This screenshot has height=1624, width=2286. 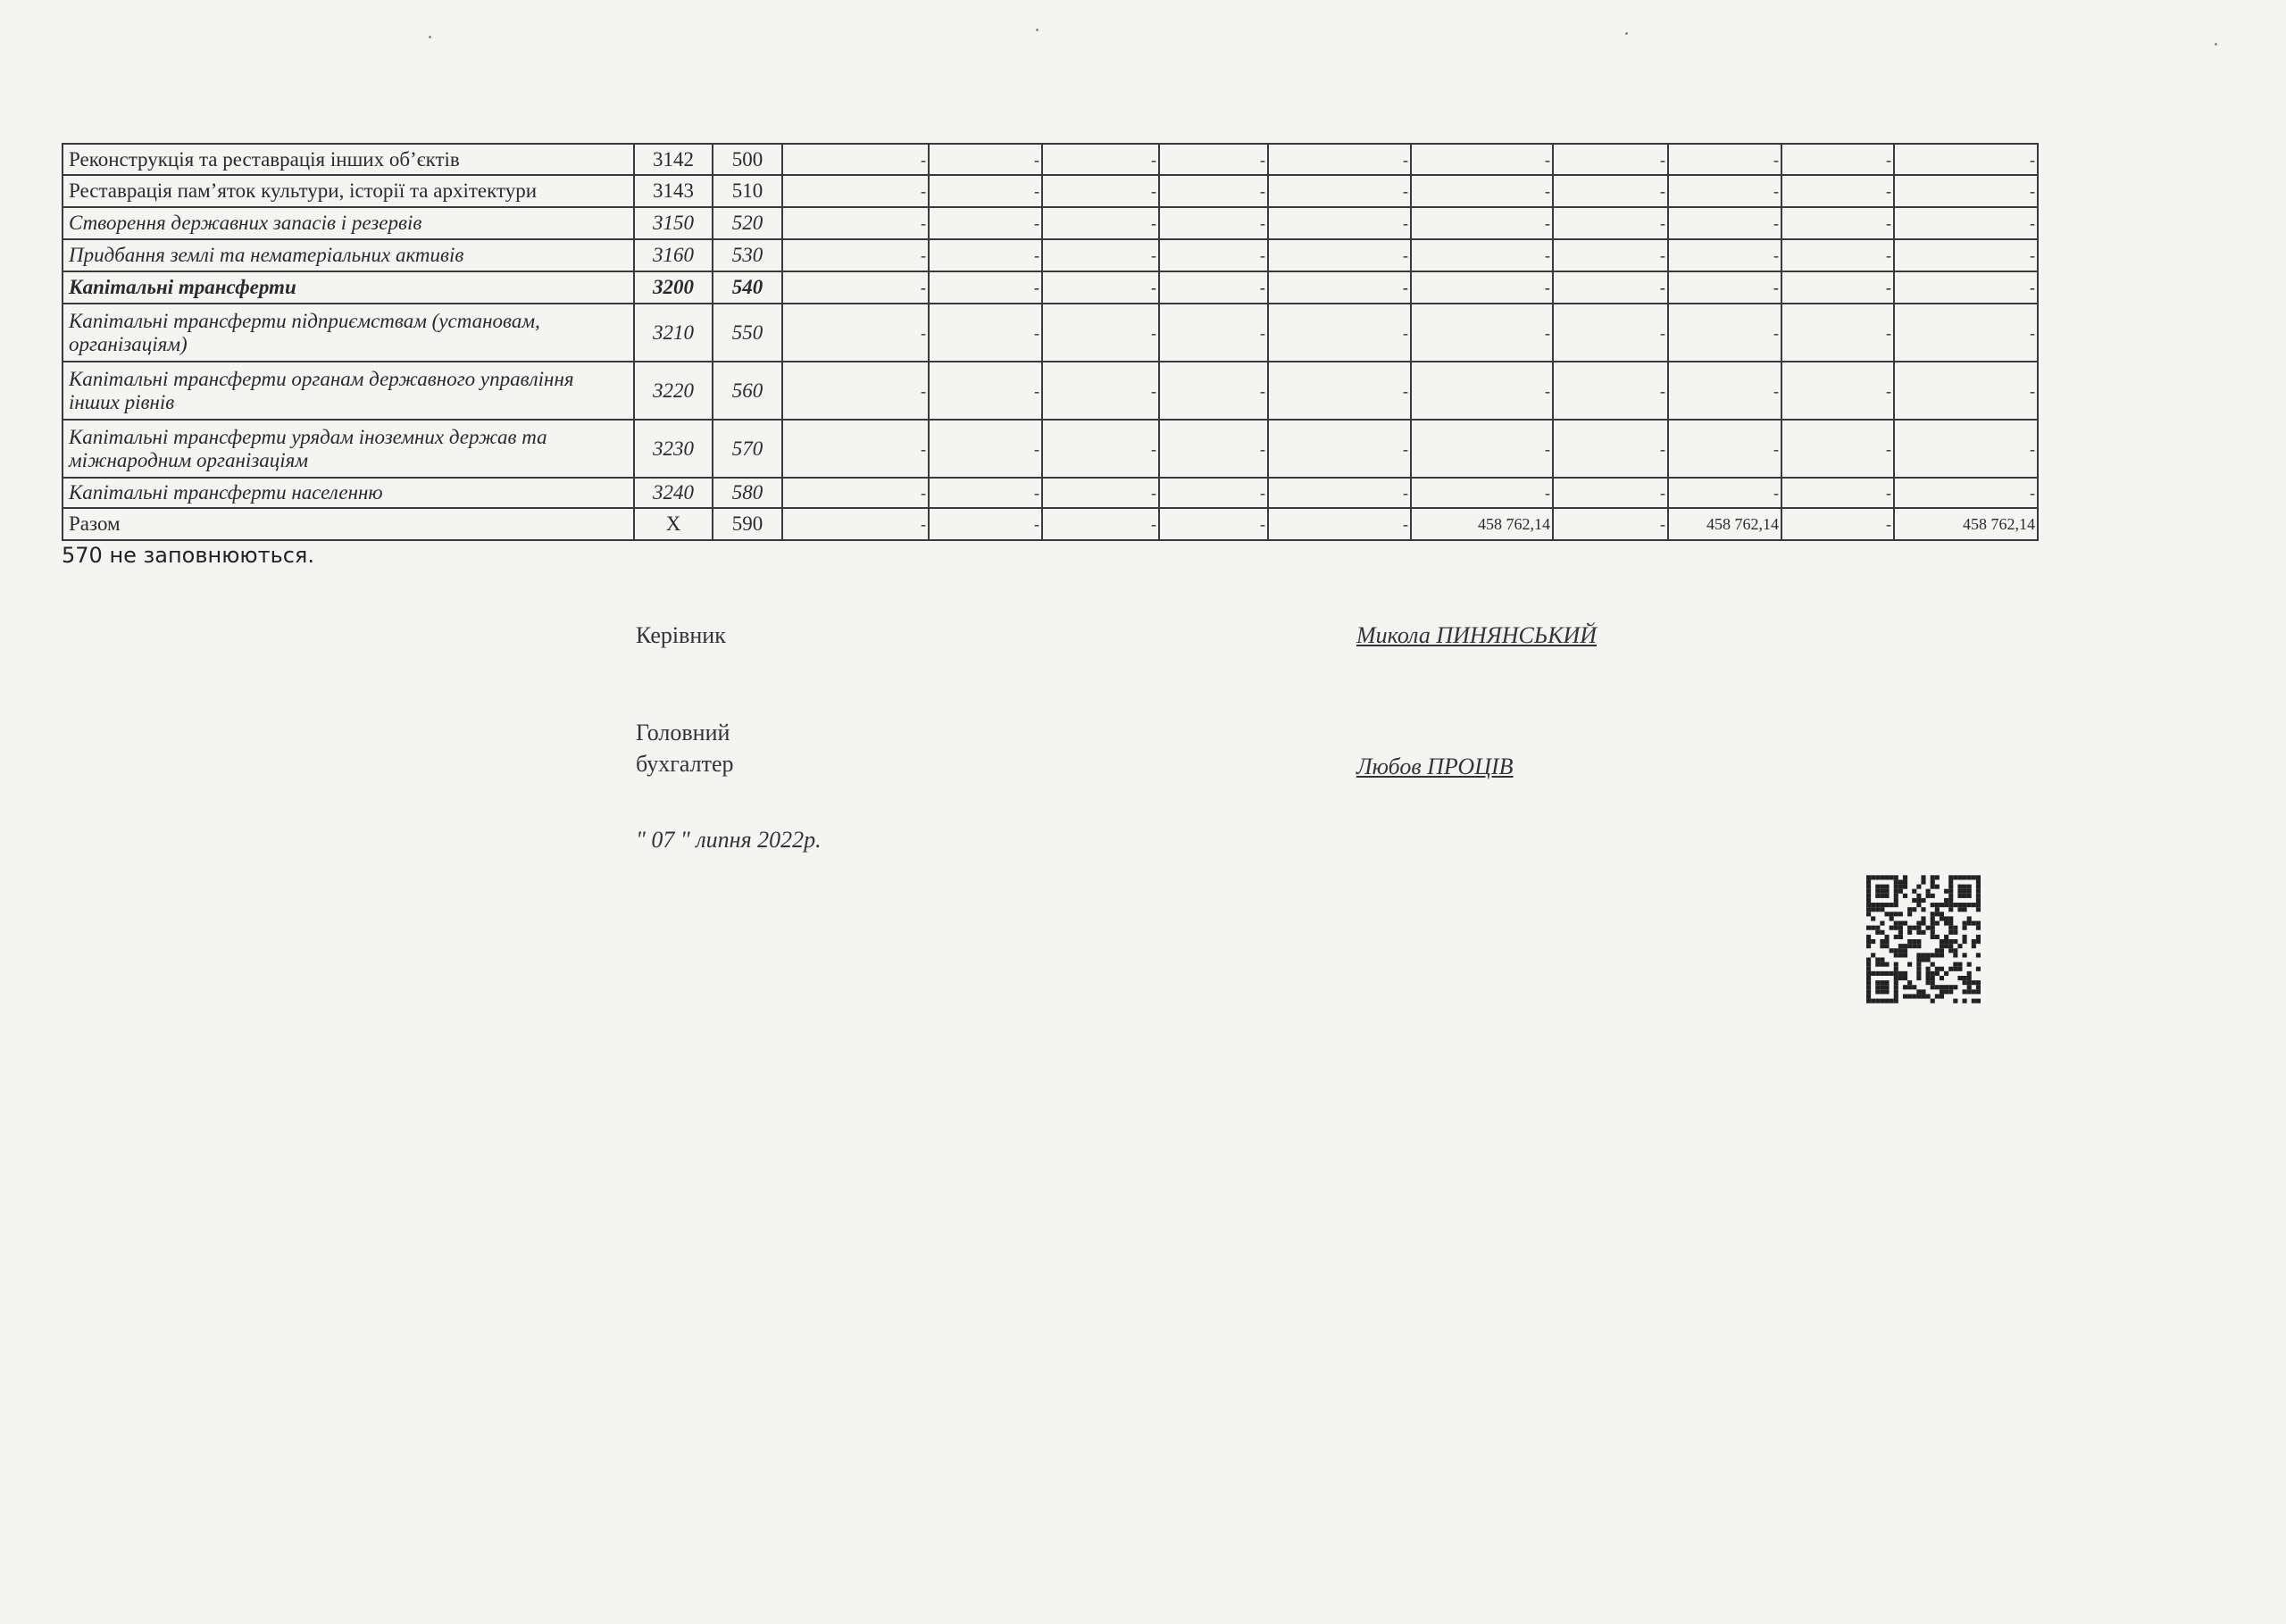 What do you see at coordinates (685, 764) in the screenshot?
I see `accountant-label-line2: бухгалтер` at bounding box center [685, 764].